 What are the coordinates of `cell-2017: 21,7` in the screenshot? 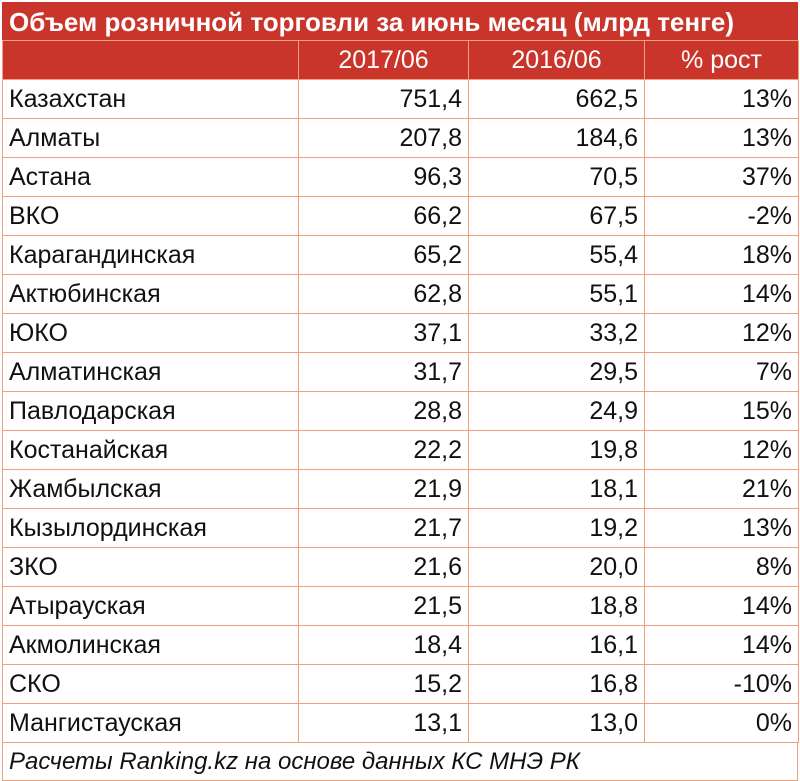 It's located at (383, 528).